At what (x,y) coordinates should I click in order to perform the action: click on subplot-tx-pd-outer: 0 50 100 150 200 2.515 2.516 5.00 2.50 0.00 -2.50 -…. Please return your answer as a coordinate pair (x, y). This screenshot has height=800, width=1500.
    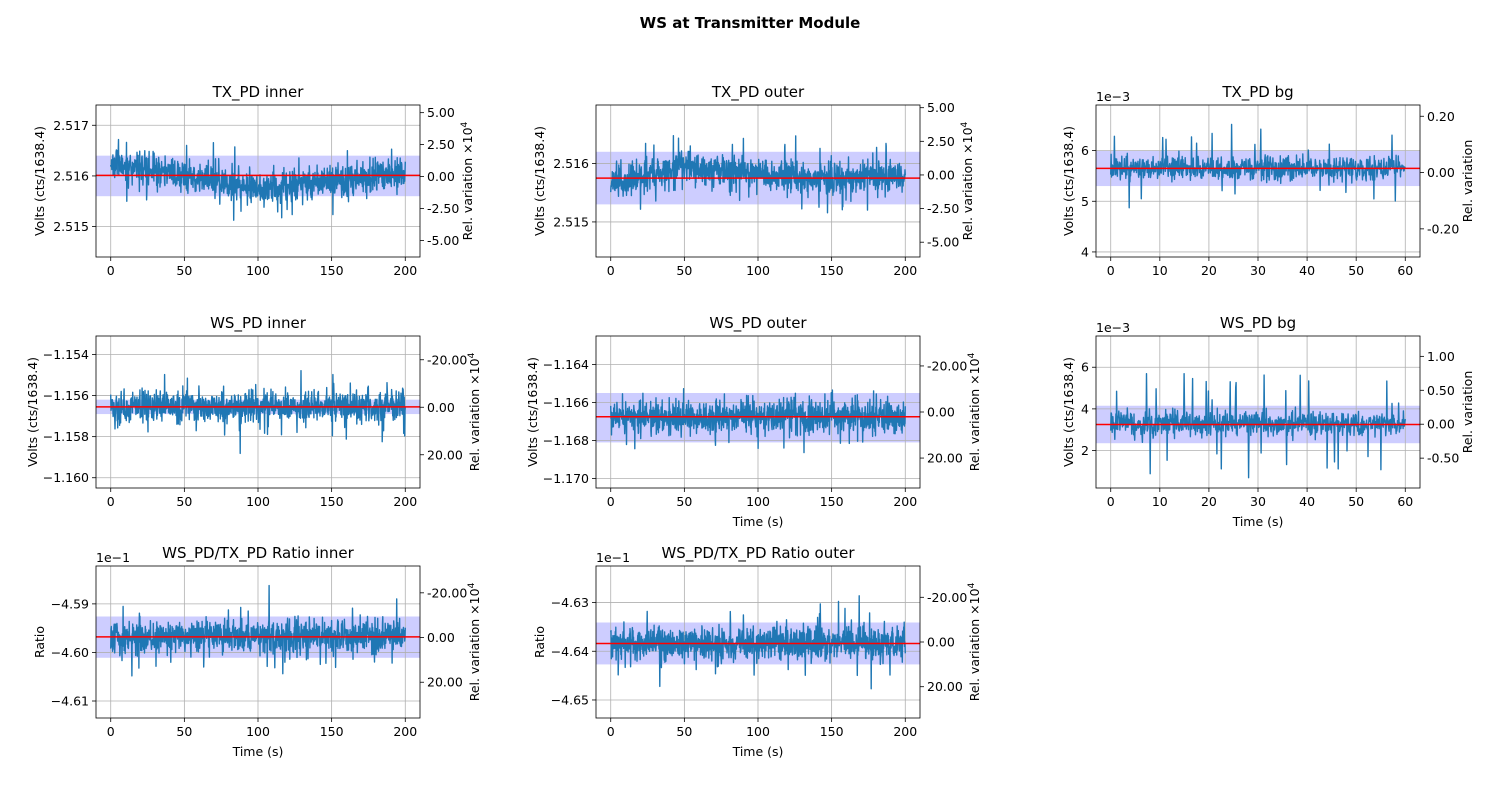
    Looking at the image, I should click on (753, 180).